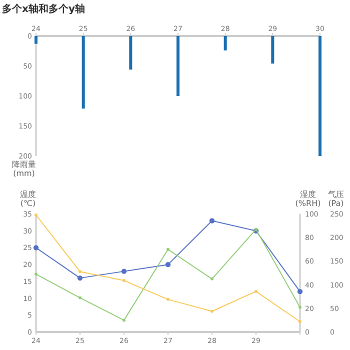 This screenshot has height=350, width=350. Describe the element at coordinates (28, 199) in the screenshot. I see `y-axis-title: 温度 (℃)` at that location.